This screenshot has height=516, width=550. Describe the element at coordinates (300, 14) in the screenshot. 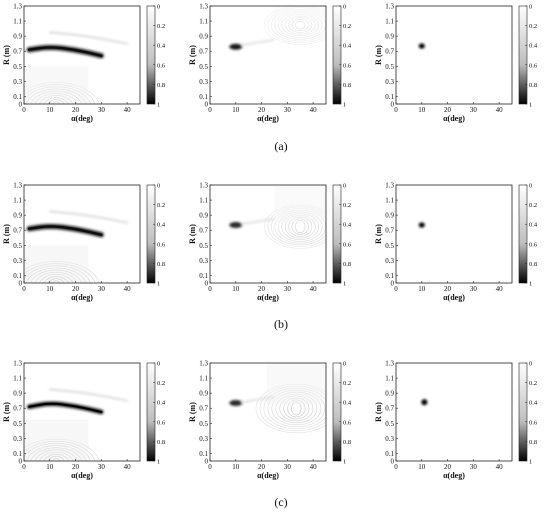

I see `ripple-region` at that location.